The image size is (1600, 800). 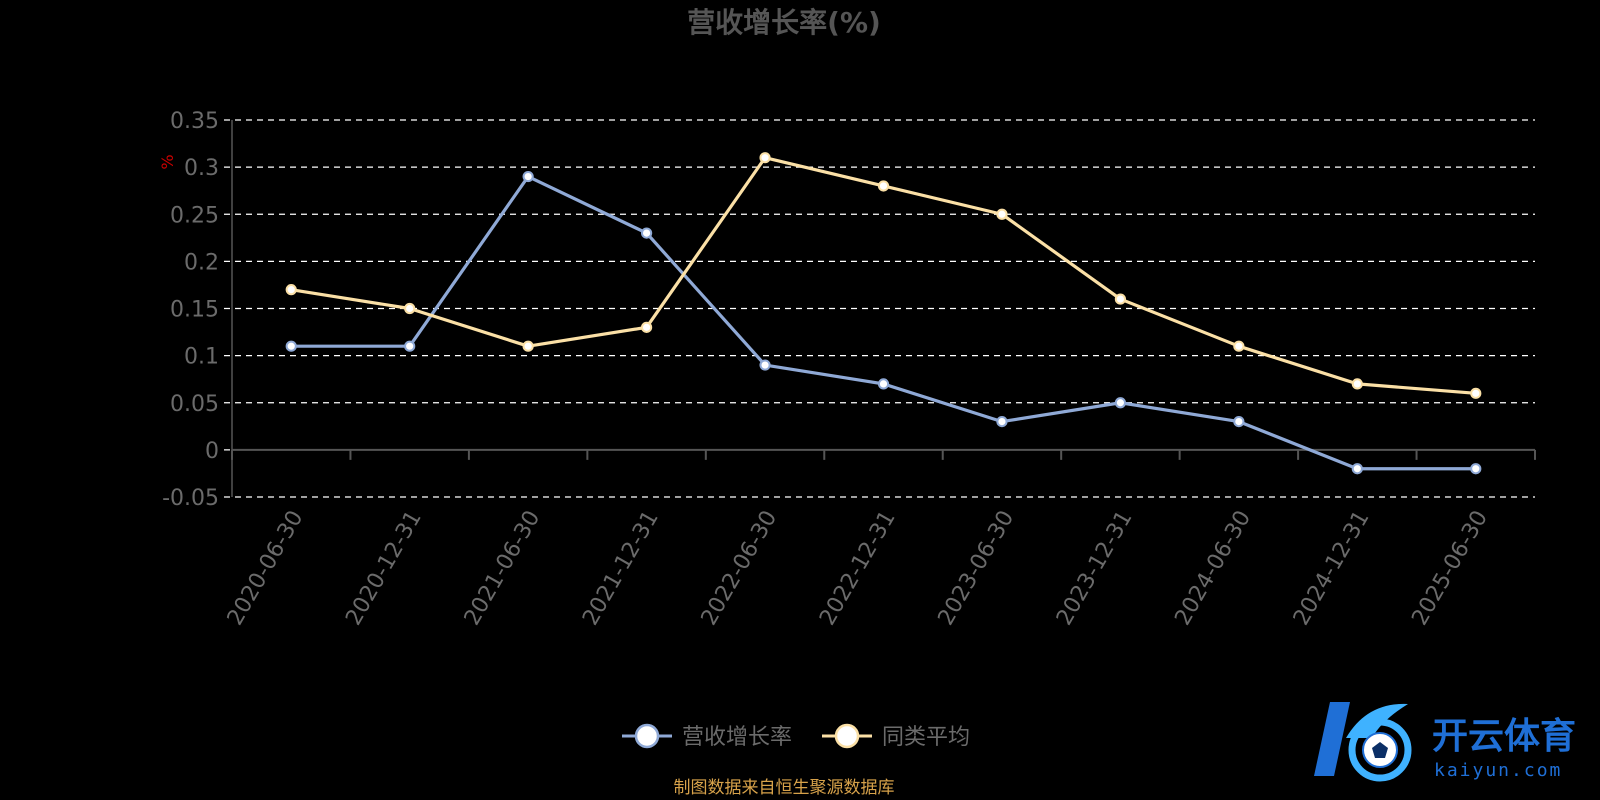 I want to click on y-tick-label: 0.25, so click(x=194, y=215).